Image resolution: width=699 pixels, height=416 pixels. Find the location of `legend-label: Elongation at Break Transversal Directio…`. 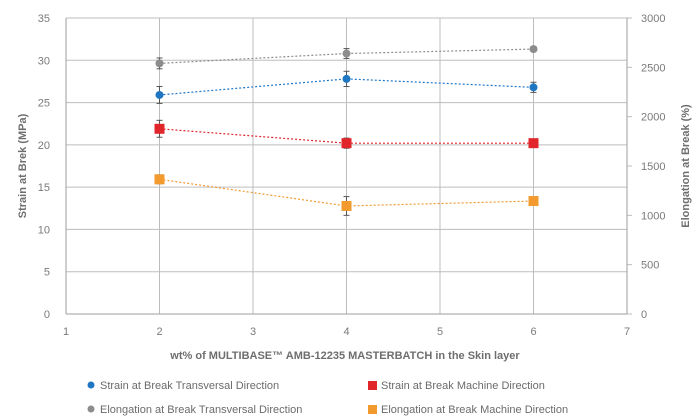

legend-label: Elongation at Break Transversal Directio… is located at coordinates (201, 410).